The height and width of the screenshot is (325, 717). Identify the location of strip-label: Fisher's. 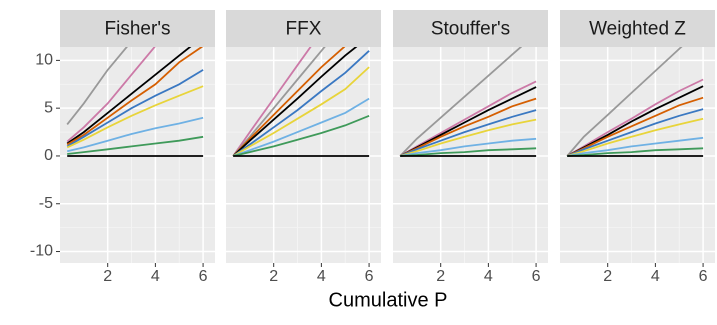
(138, 29).